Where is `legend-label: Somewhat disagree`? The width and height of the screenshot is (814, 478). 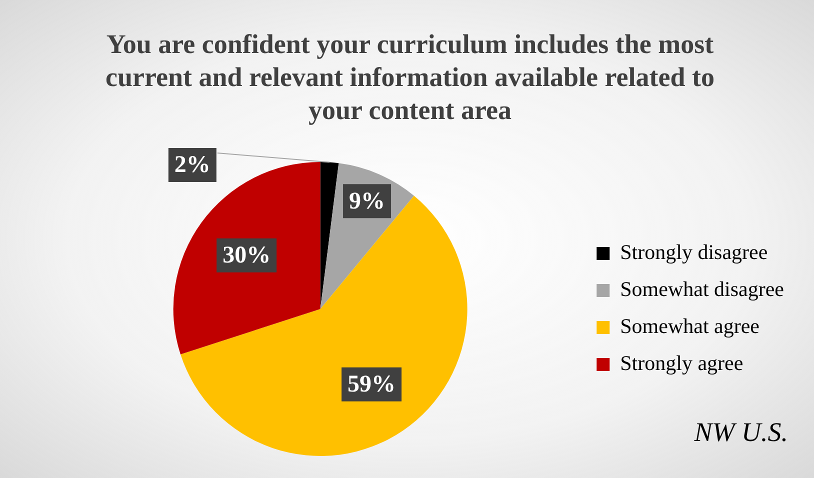
legend-label: Somewhat disagree is located at coordinates (702, 289).